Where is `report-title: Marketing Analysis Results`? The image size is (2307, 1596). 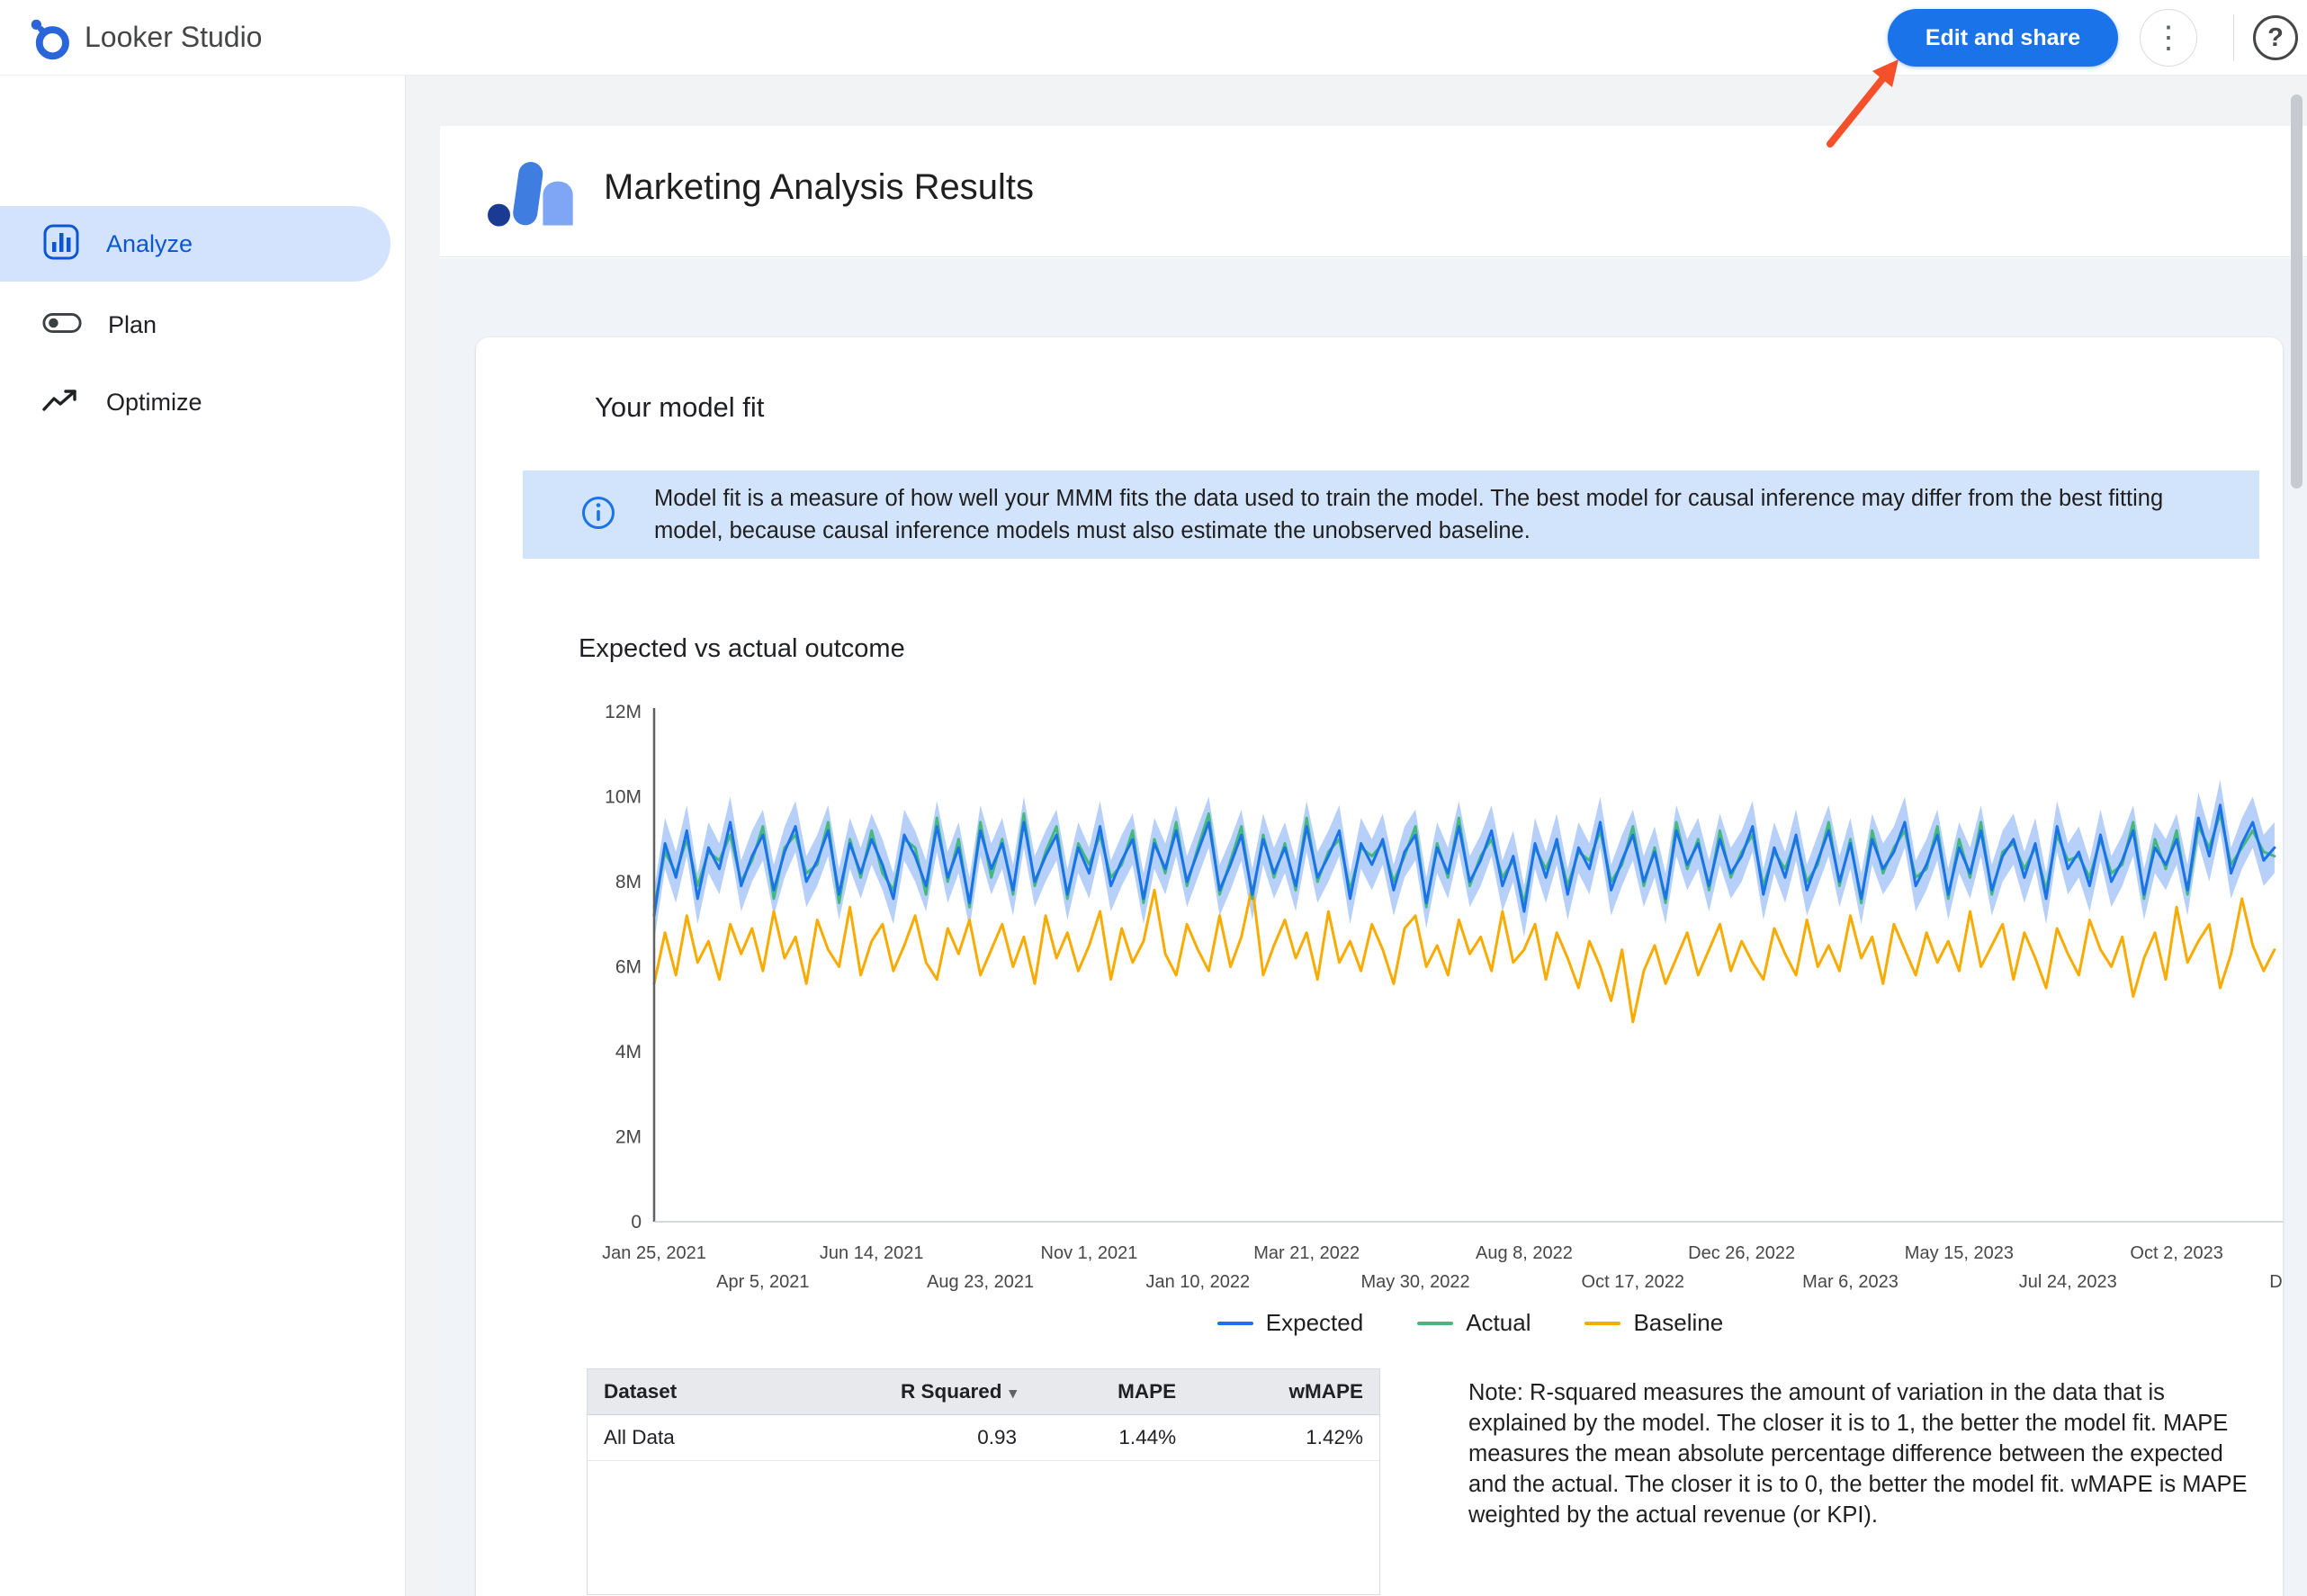 report-title: Marketing Analysis Results is located at coordinates (819, 187).